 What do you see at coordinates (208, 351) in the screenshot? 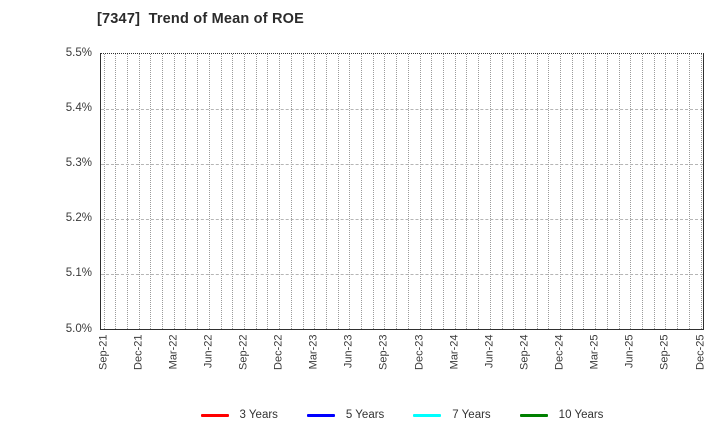
I see `x-tick-label: Jun-22` at bounding box center [208, 351].